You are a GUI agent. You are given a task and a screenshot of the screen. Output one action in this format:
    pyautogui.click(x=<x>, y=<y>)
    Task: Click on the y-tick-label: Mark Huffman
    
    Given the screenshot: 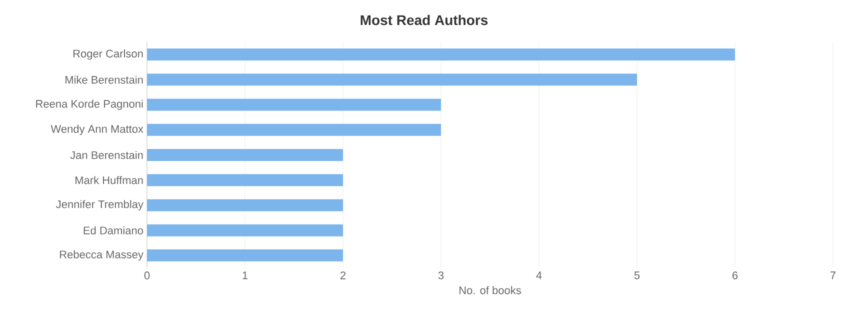 What is the action you would take?
    pyautogui.click(x=109, y=180)
    